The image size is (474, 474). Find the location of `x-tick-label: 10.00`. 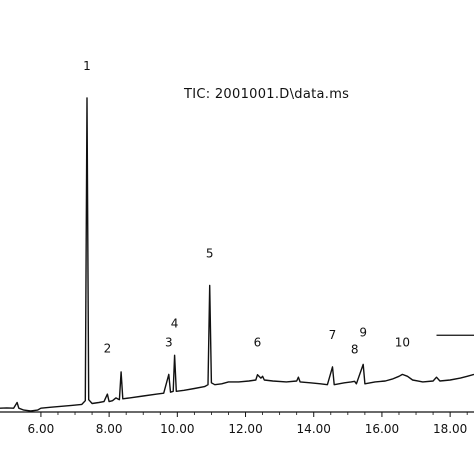

x-tick-label: 10.00 is located at coordinates (177, 429).